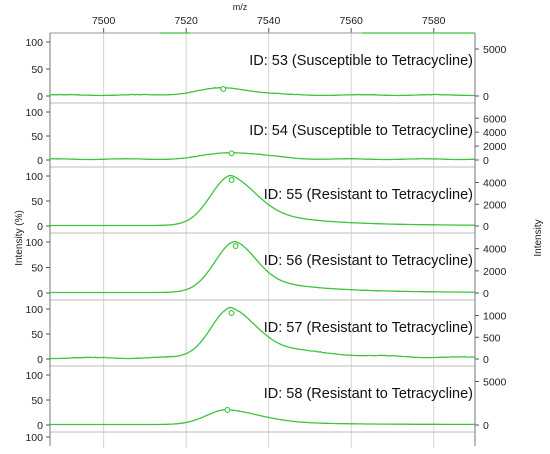  Describe the element at coordinates (19, 238) in the screenshot. I see `y-axis-title-left: Intensity (%)` at that location.